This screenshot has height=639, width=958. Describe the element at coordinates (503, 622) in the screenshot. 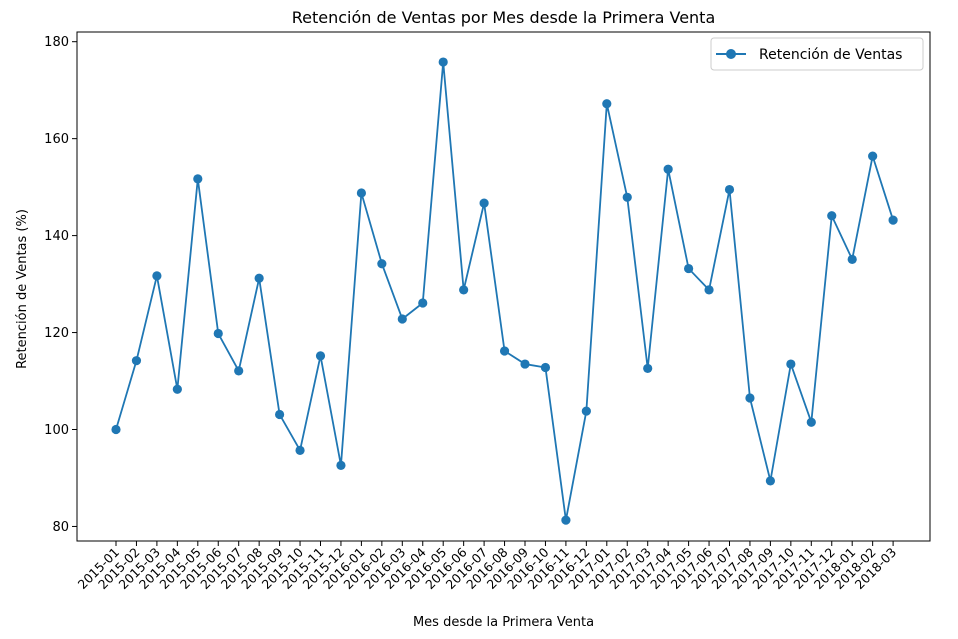

I see `x-axis-label: Mes desde la Primera Venta` at that location.